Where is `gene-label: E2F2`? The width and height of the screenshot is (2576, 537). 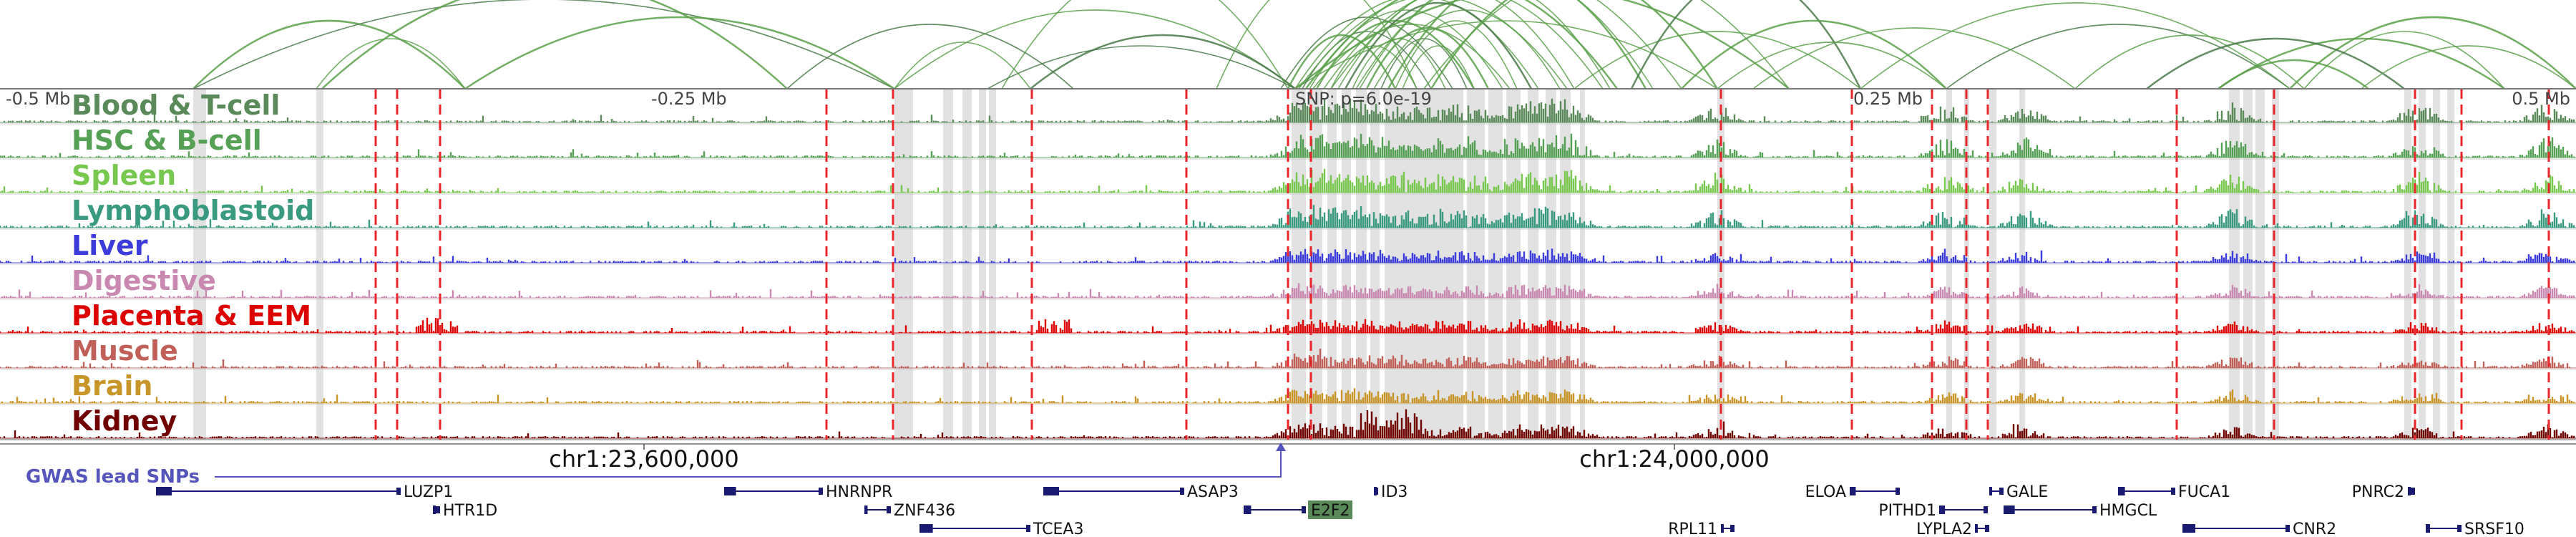
gene-label: E2F2 is located at coordinates (1330, 511).